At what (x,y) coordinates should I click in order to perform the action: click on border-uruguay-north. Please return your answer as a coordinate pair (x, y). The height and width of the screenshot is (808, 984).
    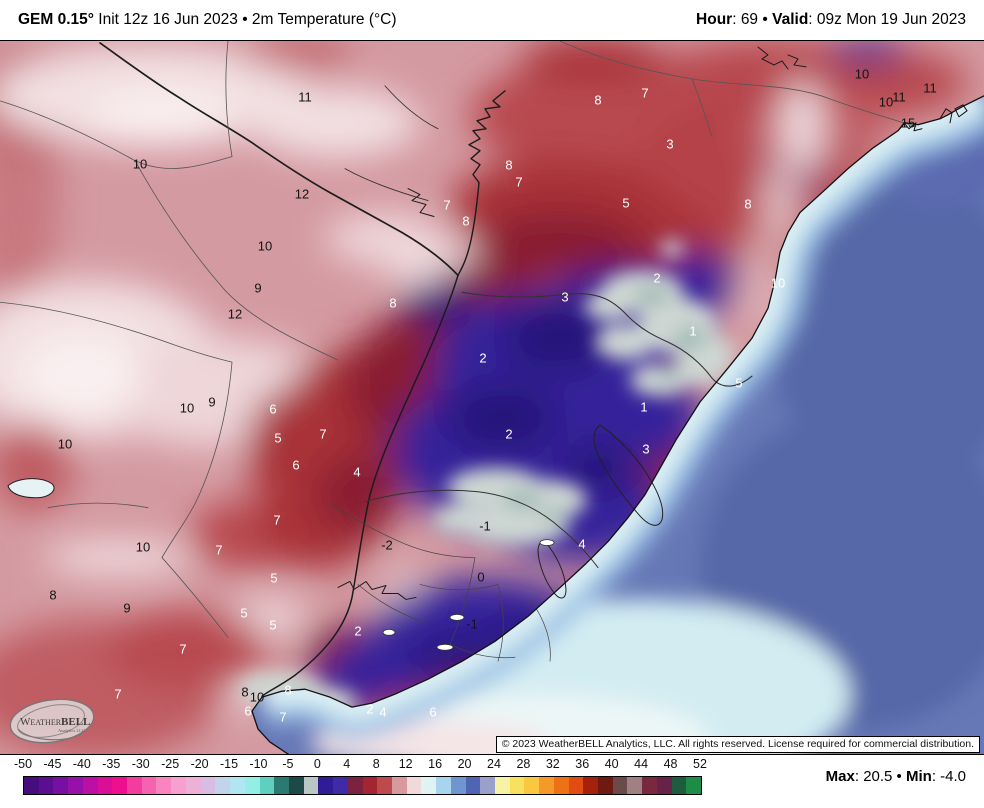
    Looking at the image, I should click on (481, 529).